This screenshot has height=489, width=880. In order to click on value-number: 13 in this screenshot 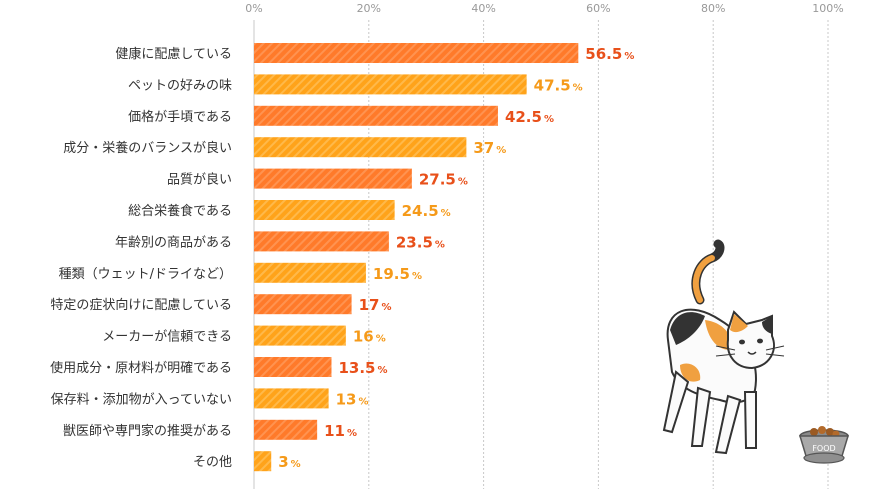, I will do `click(346, 399)`.